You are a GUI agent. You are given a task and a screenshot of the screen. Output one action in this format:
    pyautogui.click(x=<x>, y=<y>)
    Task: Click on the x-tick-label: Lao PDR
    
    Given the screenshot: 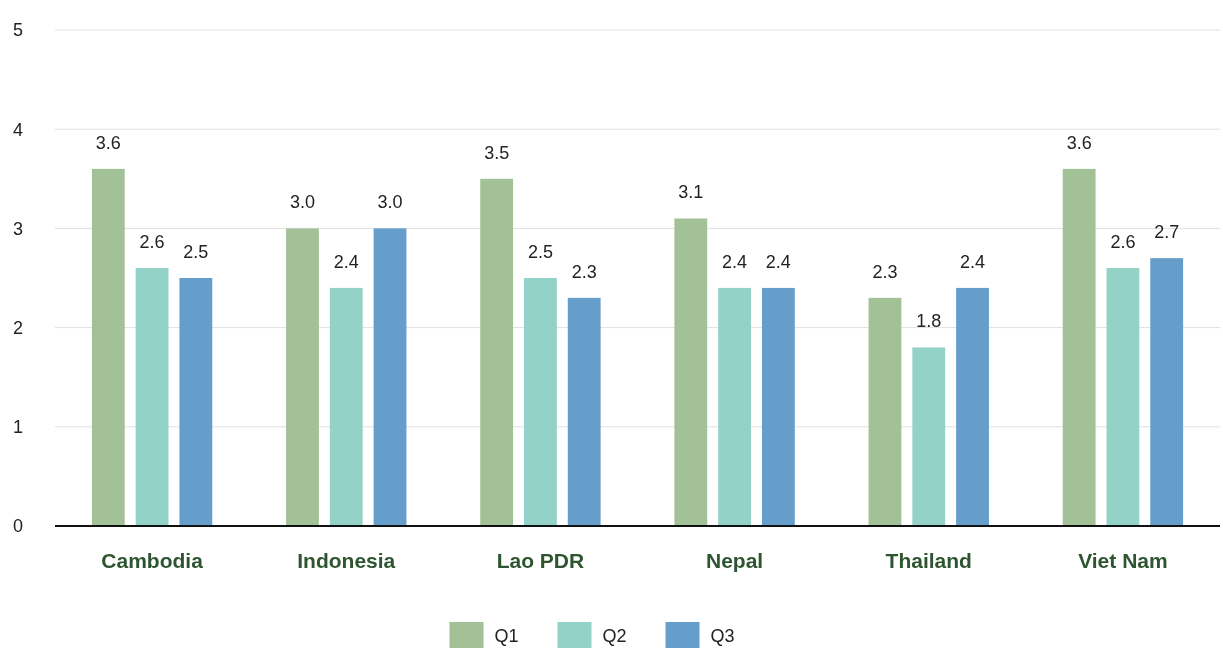 What is the action you would take?
    pyautogui.click(x=540, y=560)
    